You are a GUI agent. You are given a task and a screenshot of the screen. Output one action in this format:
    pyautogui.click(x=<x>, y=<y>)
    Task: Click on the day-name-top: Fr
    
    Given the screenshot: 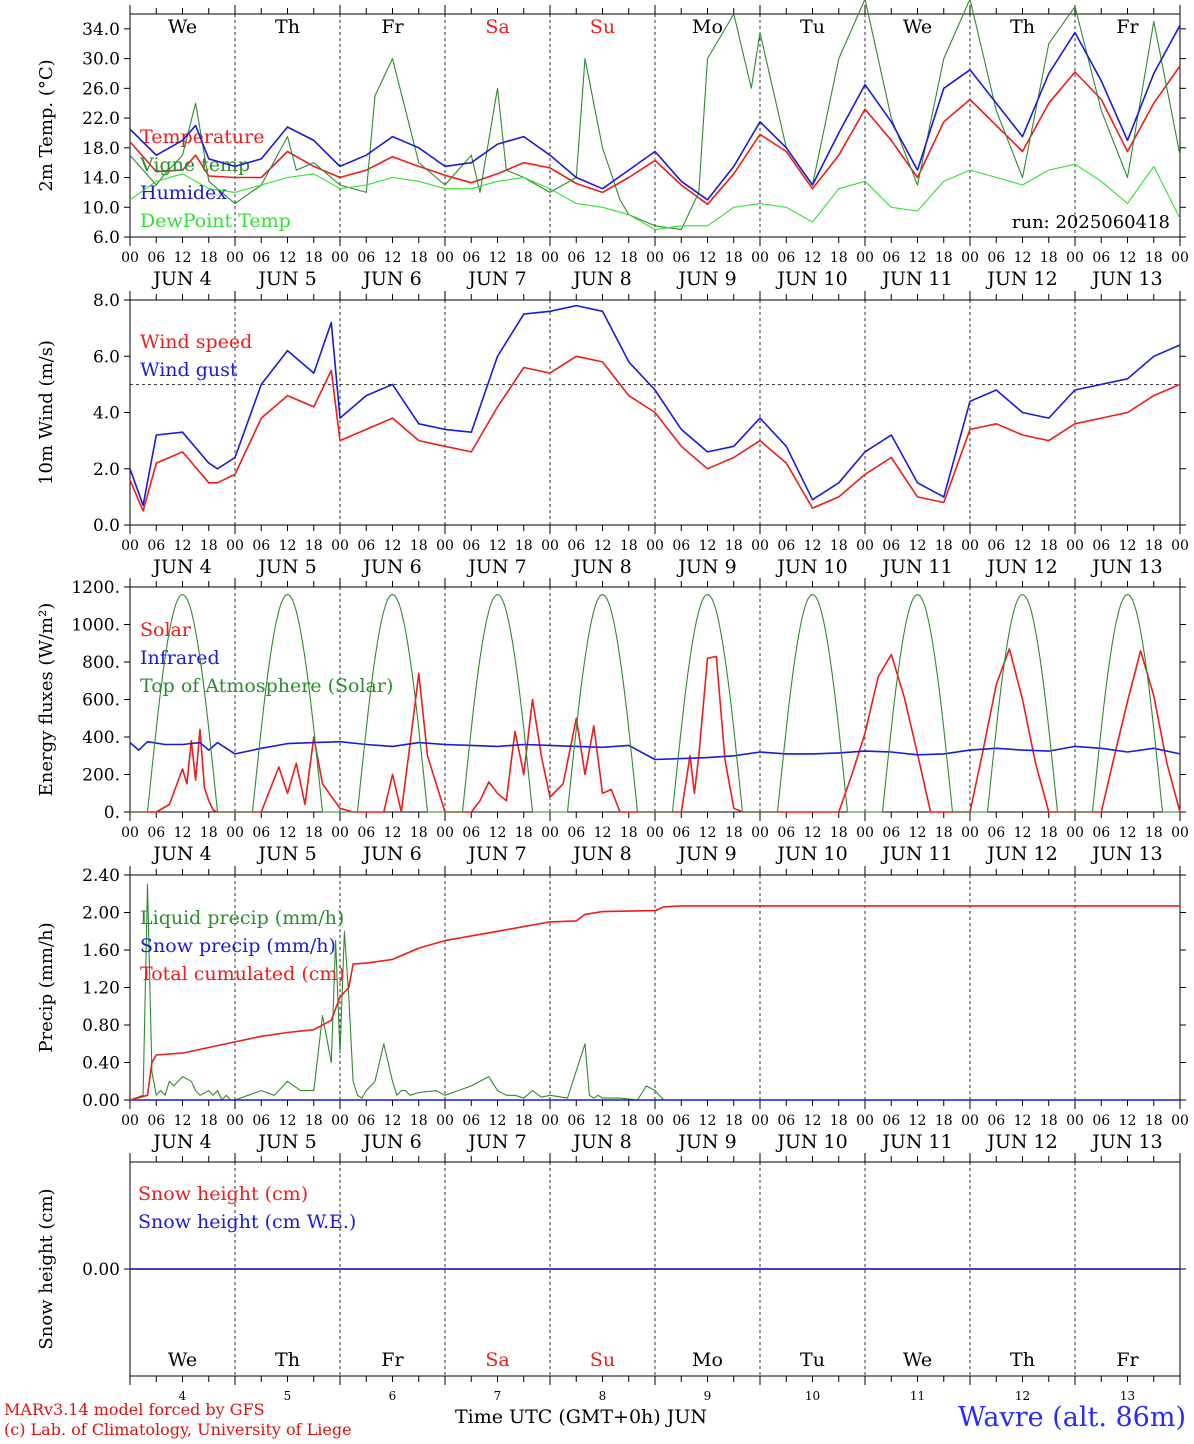 What is the action you would take?
    pyautogui.click(x=1127, y=27)
    